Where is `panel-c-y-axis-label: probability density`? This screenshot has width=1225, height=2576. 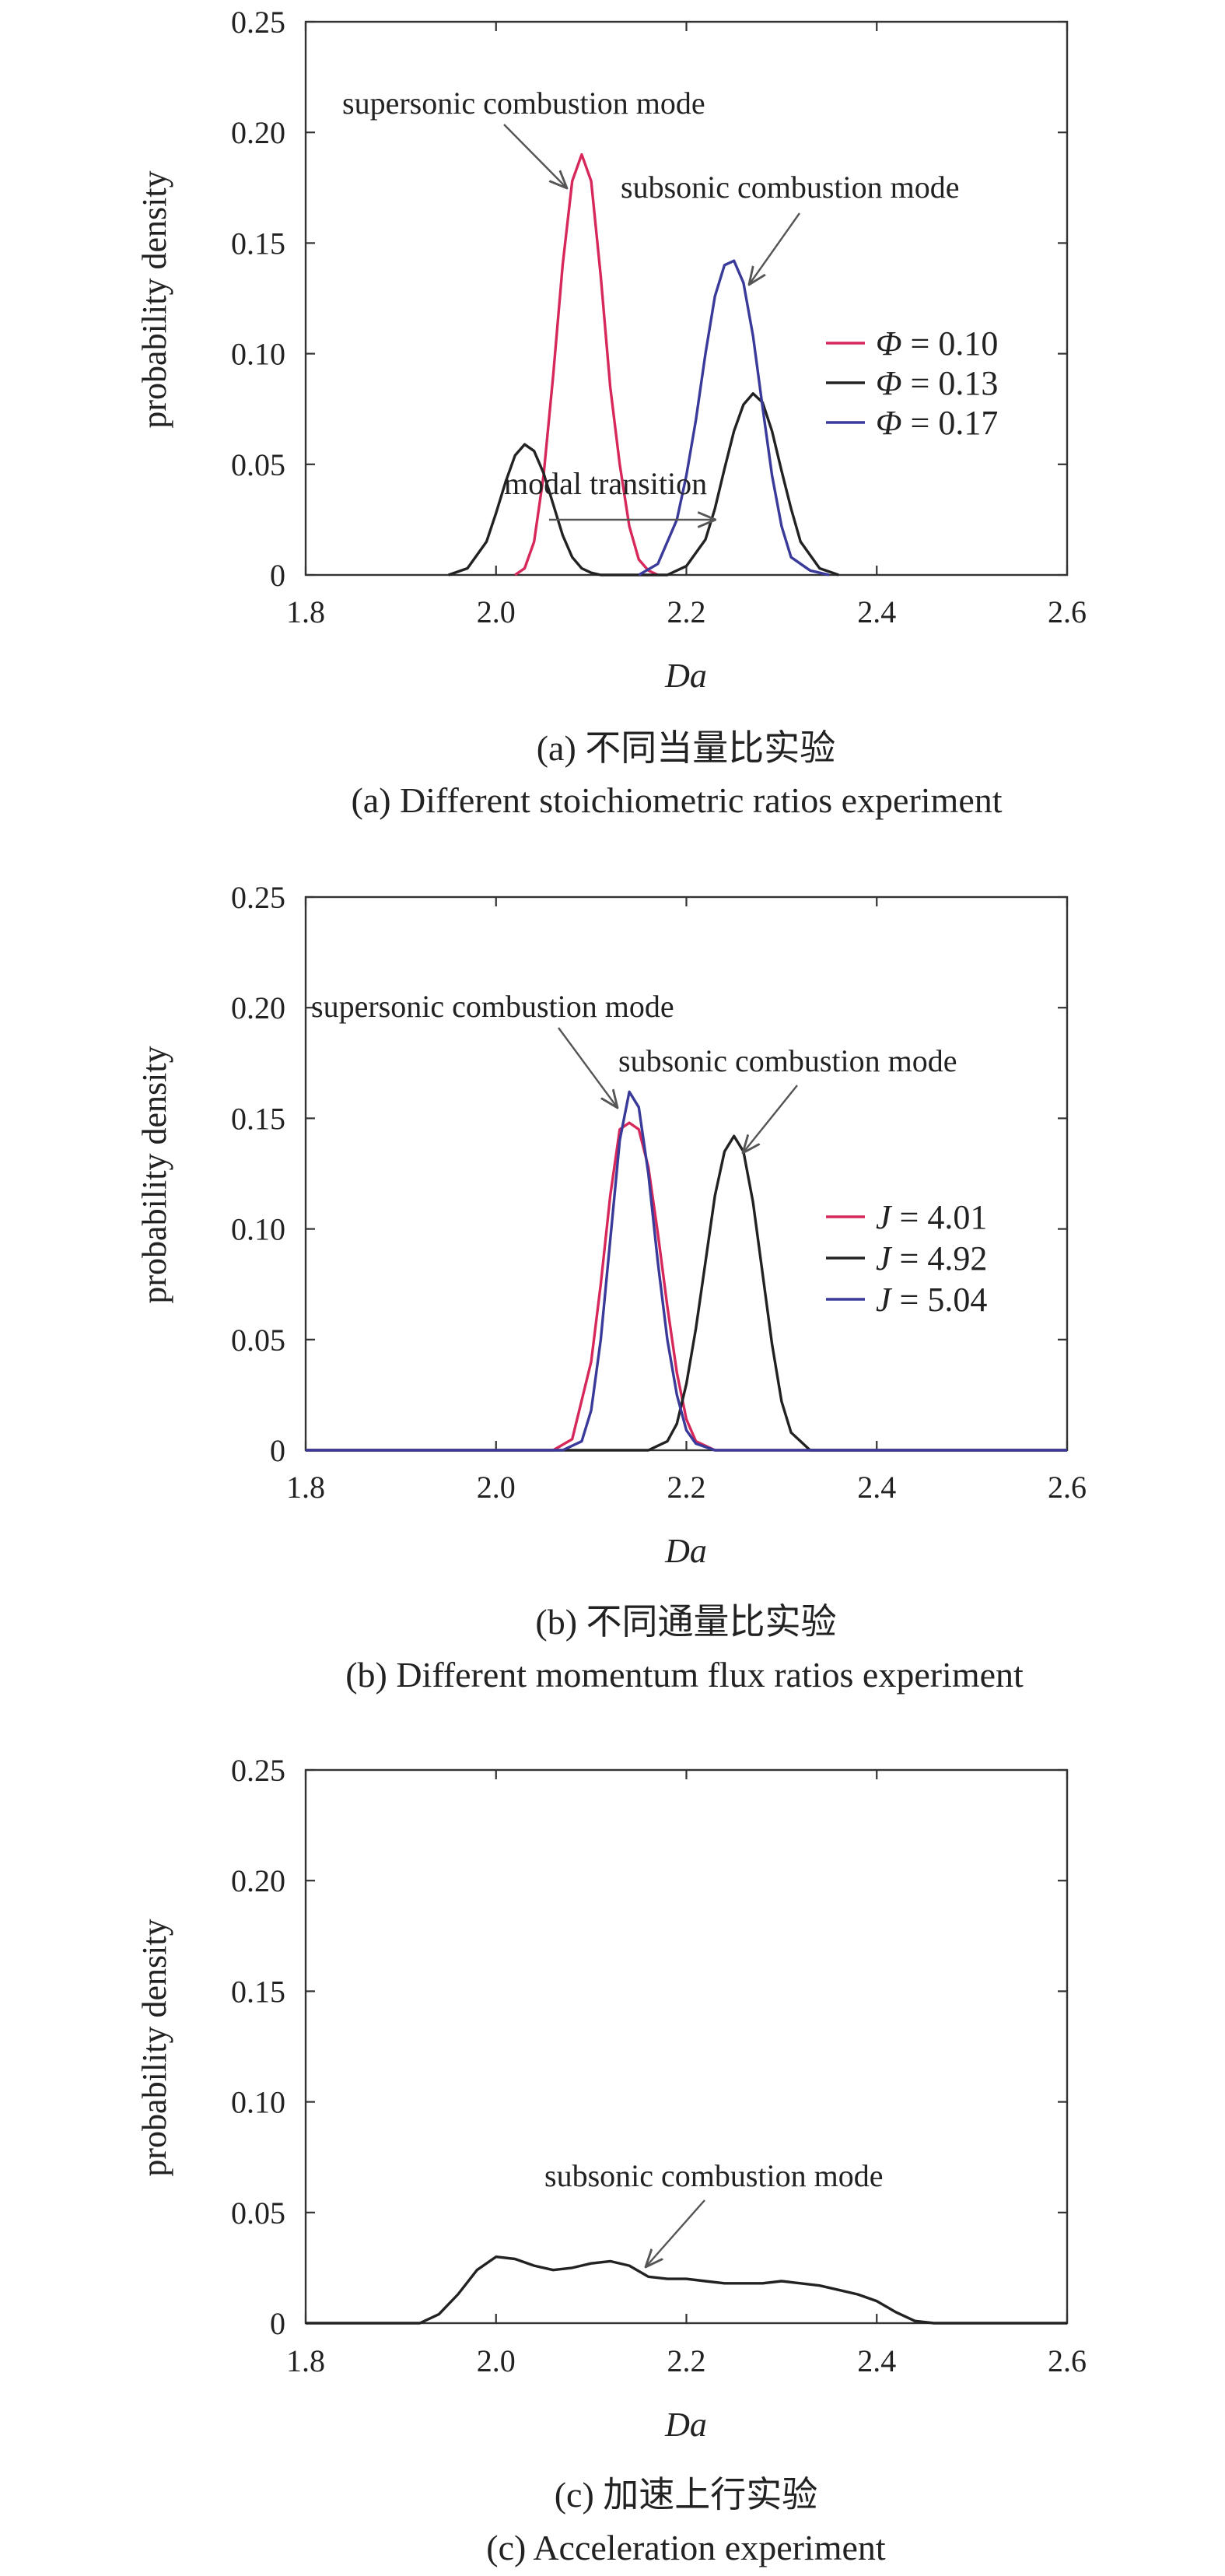 panel-c-y-axis-label: probability density is located at coordinates (154, 2047).